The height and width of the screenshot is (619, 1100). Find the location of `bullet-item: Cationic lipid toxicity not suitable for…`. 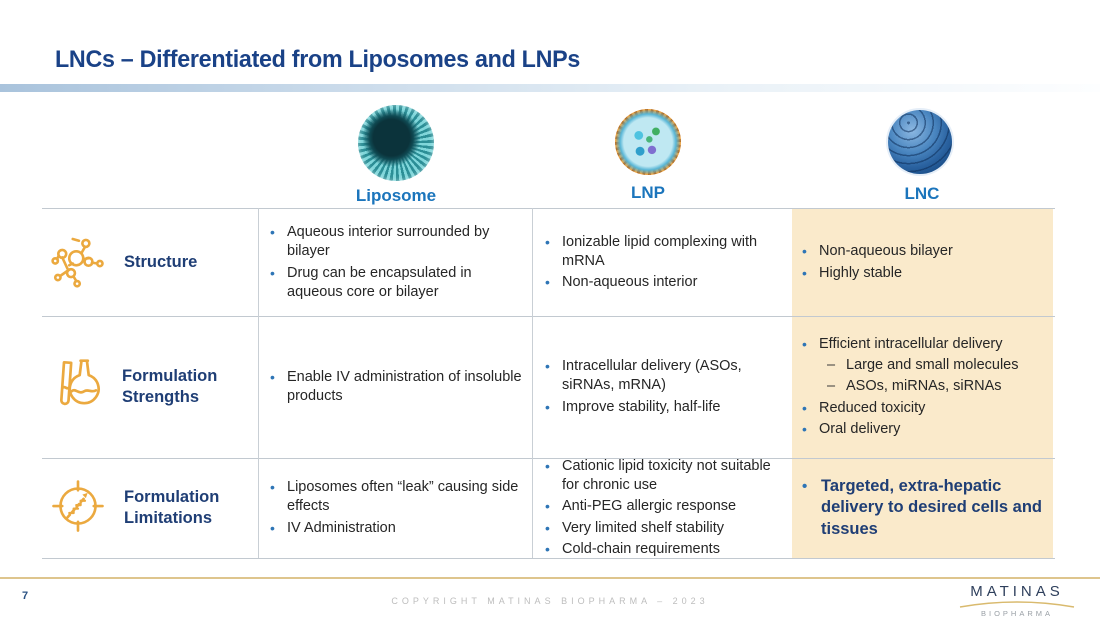

bullet-item: Cationic lipid toxicity not suitable for… is located at coordinates (666, 476).